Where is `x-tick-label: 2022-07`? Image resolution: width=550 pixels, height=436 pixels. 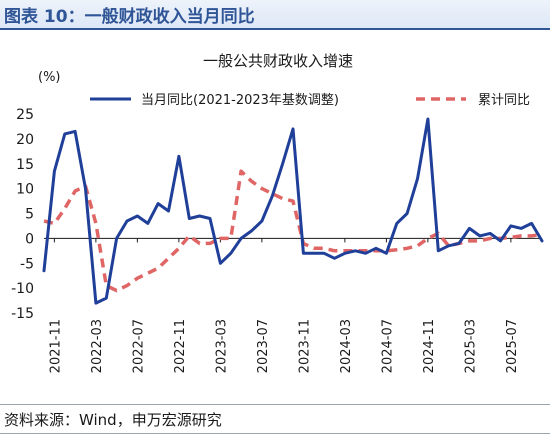
x-tick-label: 2022-07 is located at coordinates (138, 346).